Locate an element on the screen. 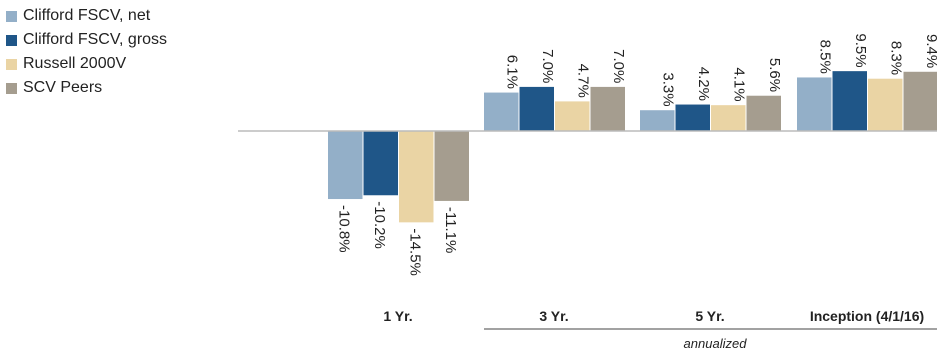 Image resolution: width=937 pixels, height=352 pixels. legend-item-gross: Clifford FSCV, gross is located at coordinates (86, 40).